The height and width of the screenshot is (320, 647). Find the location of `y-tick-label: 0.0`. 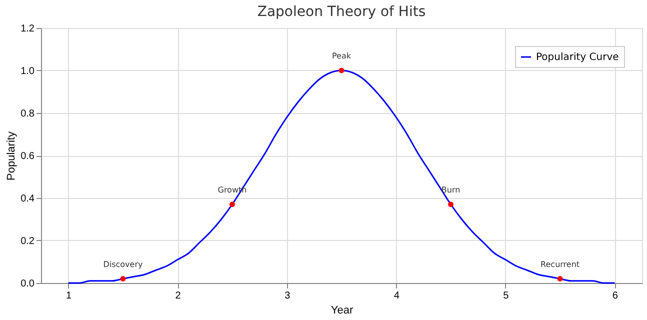

y-tick-label: 0.0 is located at coordinates (27, 284).